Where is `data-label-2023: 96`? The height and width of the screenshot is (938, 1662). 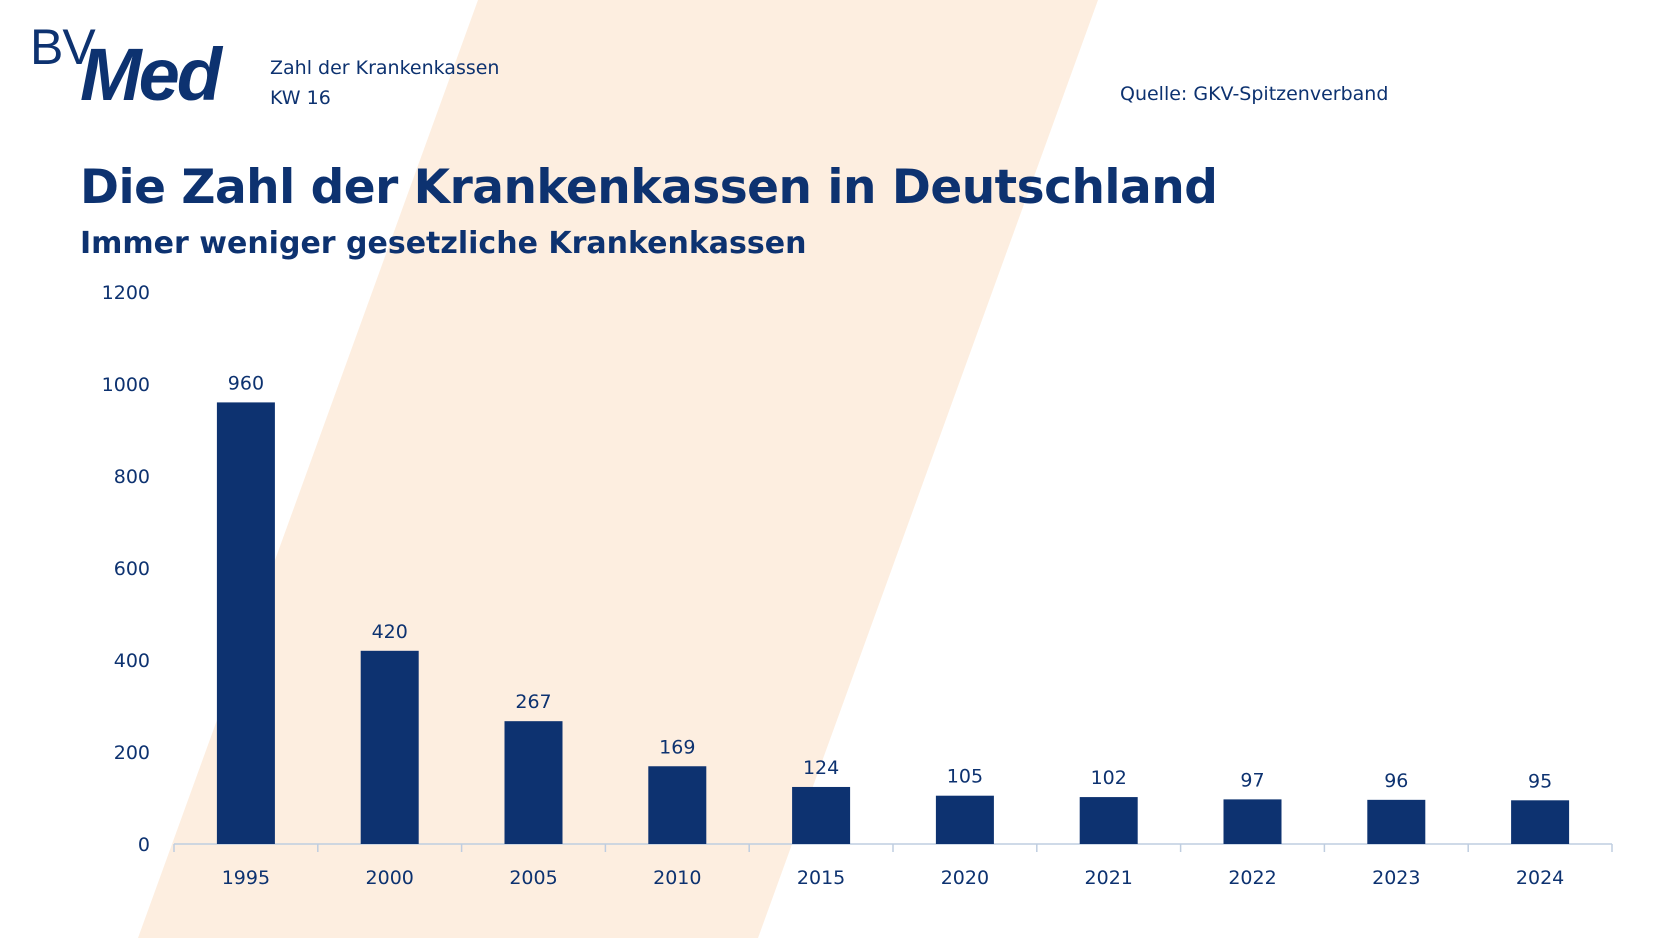
data-label-2023: 96 is located at coordinates (1396, 781).